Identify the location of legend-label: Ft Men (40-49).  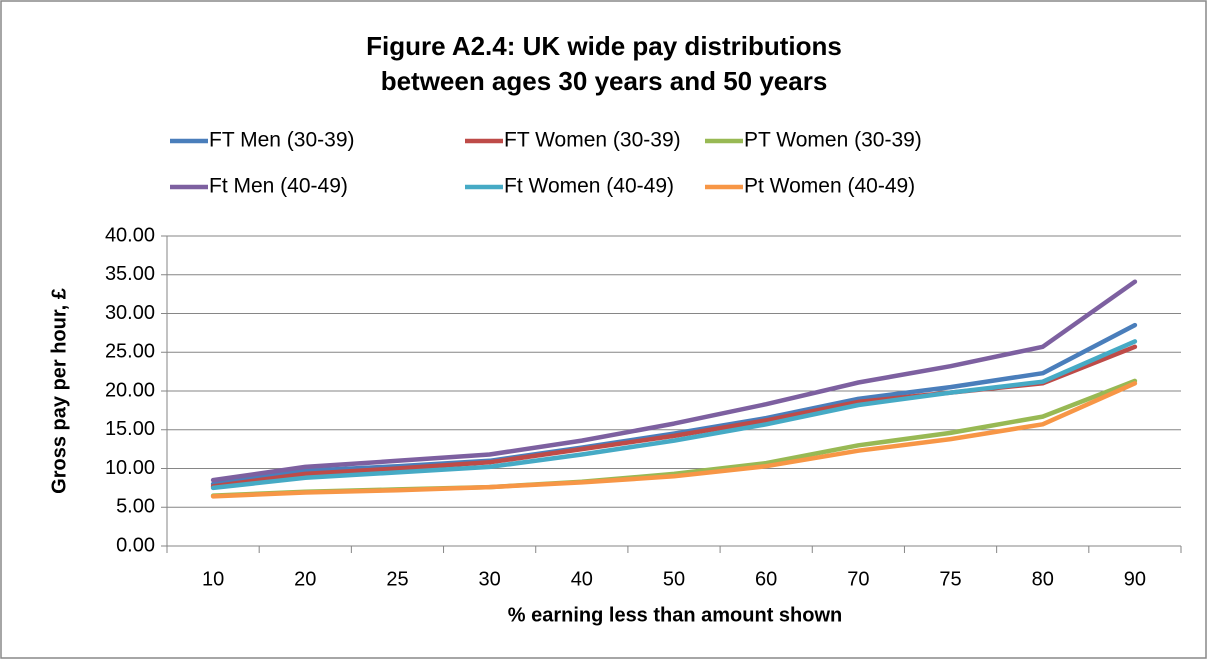
(278, 186).